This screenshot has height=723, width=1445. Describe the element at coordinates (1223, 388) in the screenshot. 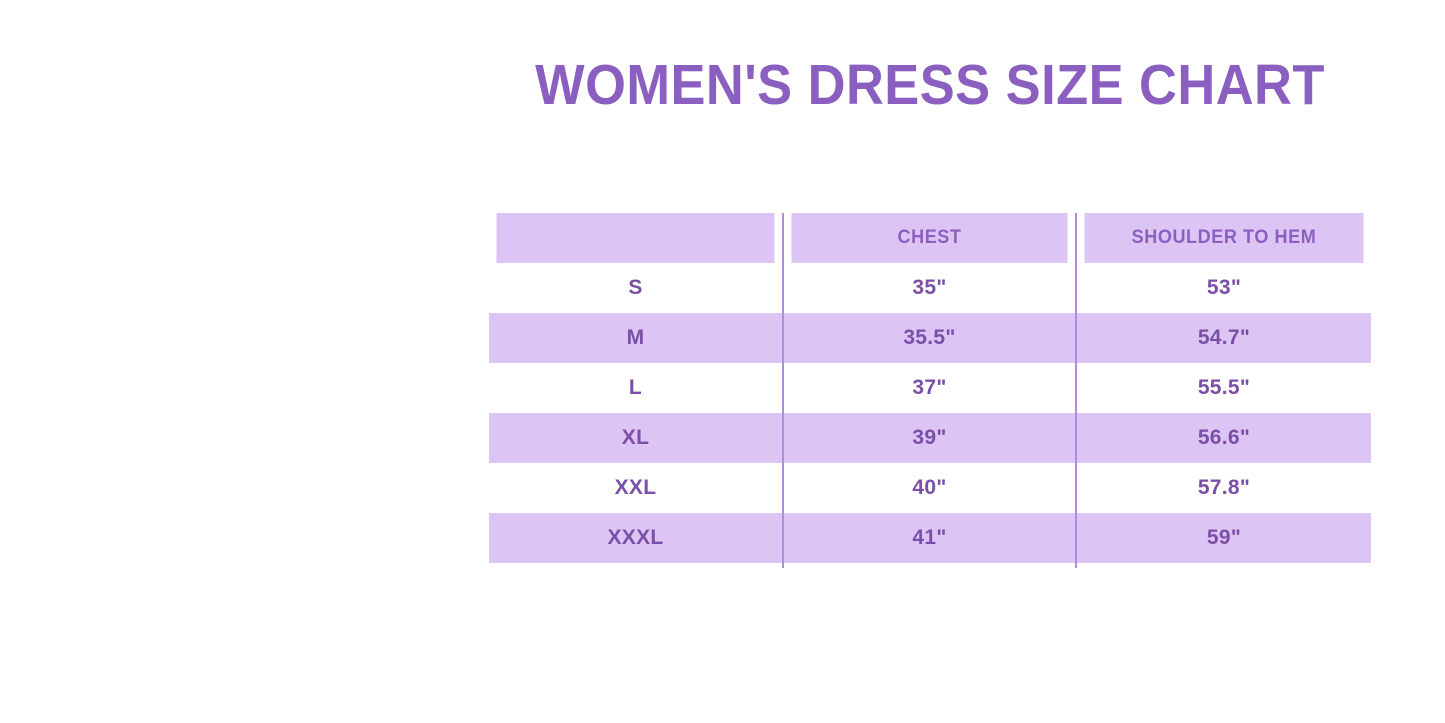

I see `cell-shoulder-to-hem: 55.5"` at that location.